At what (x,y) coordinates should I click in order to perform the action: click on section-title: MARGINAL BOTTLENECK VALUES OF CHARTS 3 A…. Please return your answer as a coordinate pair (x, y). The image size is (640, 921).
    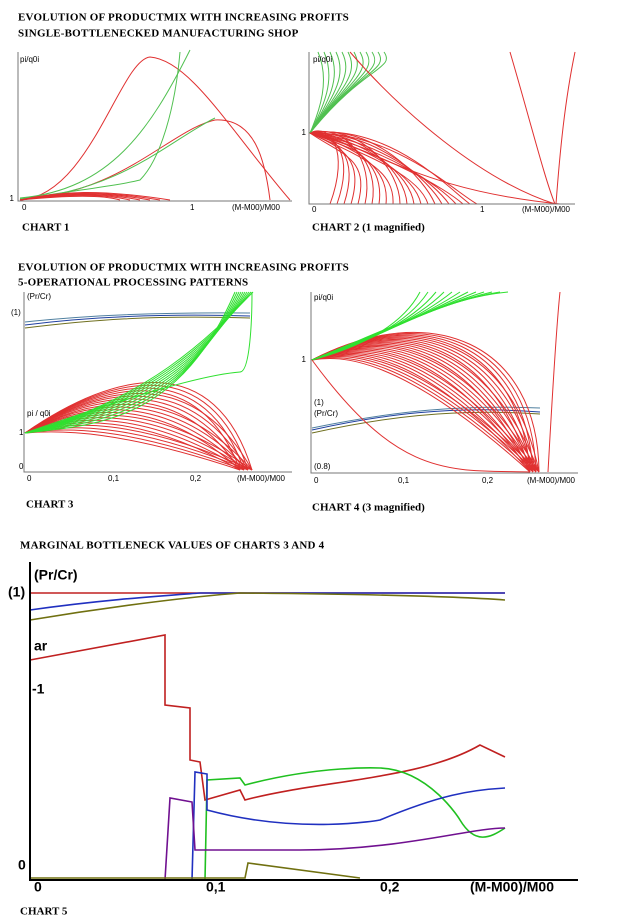
    Looking at the image, I should click on (172, 546).